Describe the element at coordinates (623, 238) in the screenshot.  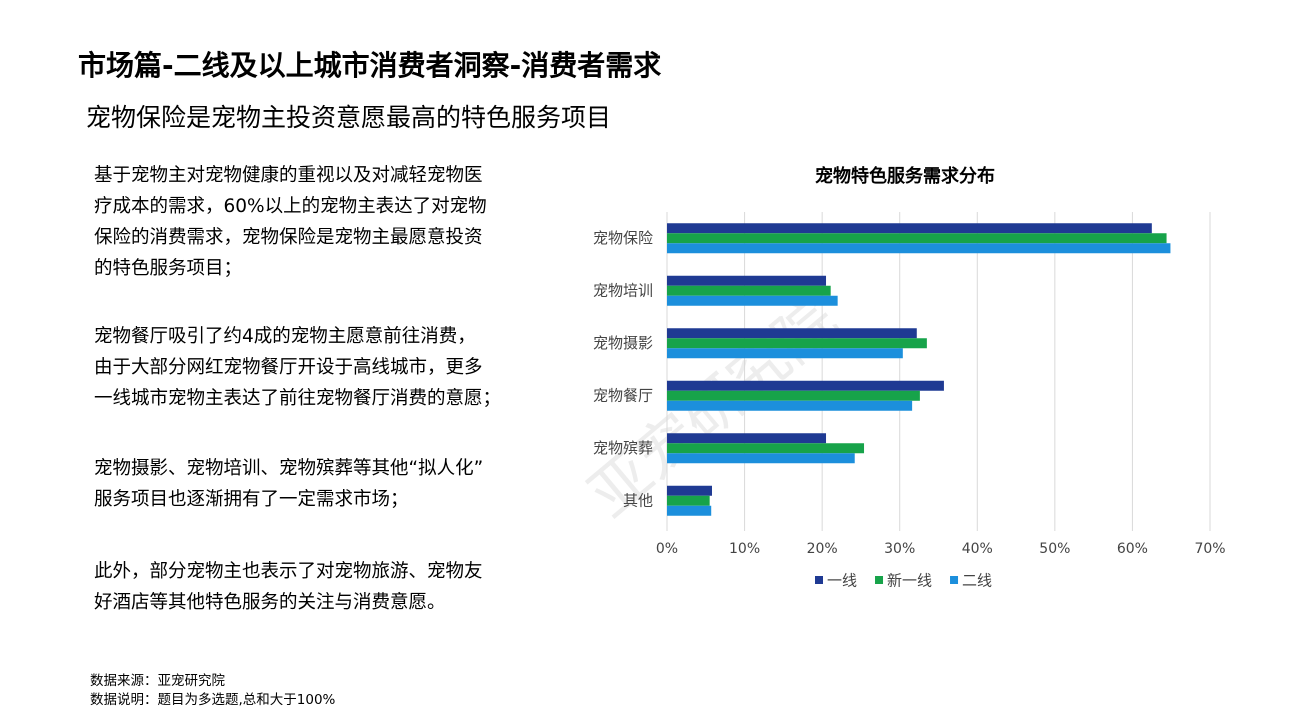
I see `y-tick-label: 宠物保险` at that location.